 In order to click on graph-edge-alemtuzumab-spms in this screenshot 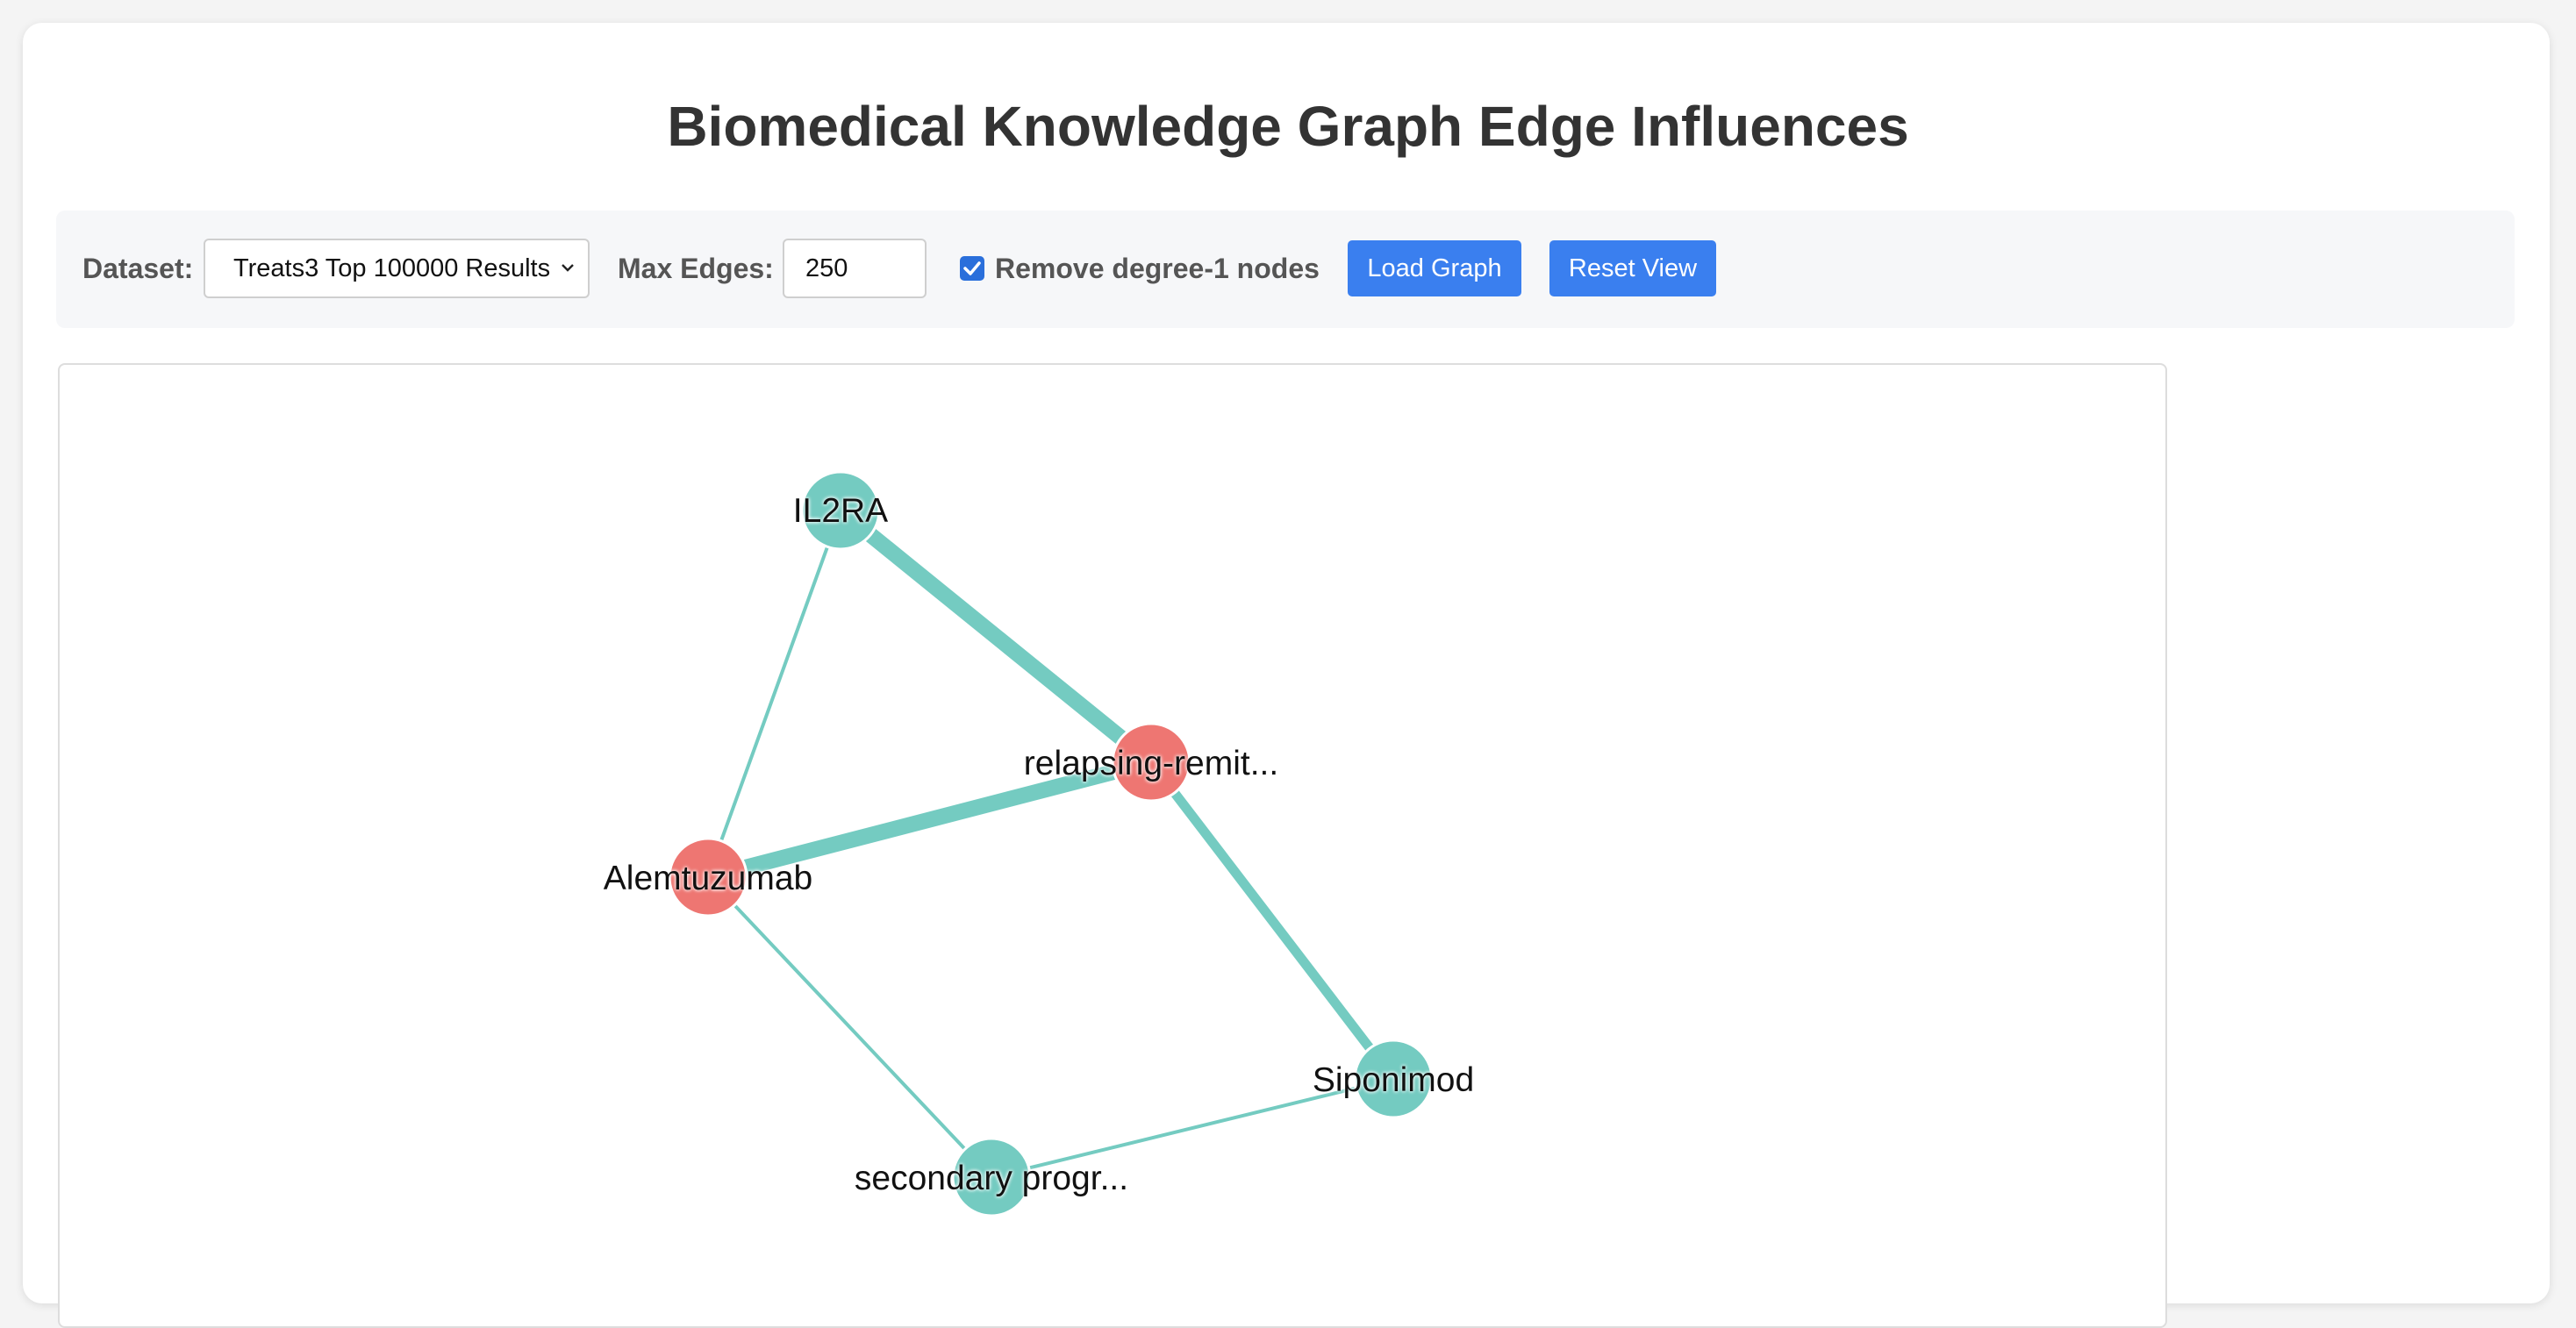, I will do `click(849, 1027)`.